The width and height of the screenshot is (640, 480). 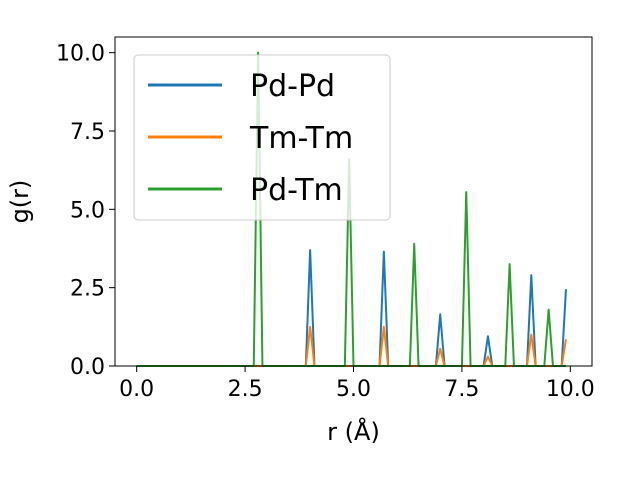 I want to click on x-axis-label: r (Å), so click(x=353, y=431).